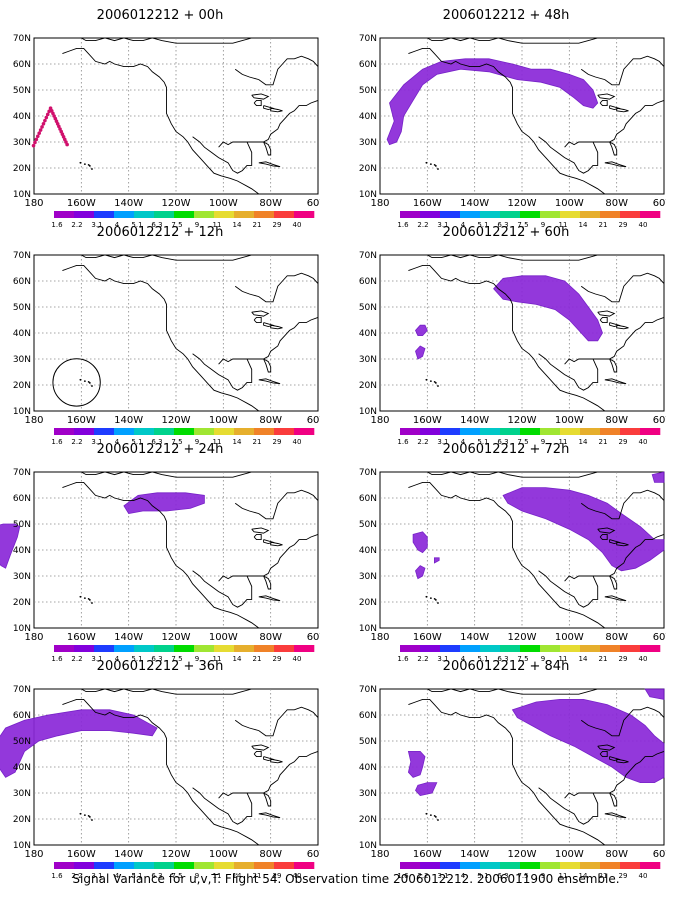  Describe the element at coordinates (257, 441) in the screenshot. I see `colorbar-label: 21` at that location.